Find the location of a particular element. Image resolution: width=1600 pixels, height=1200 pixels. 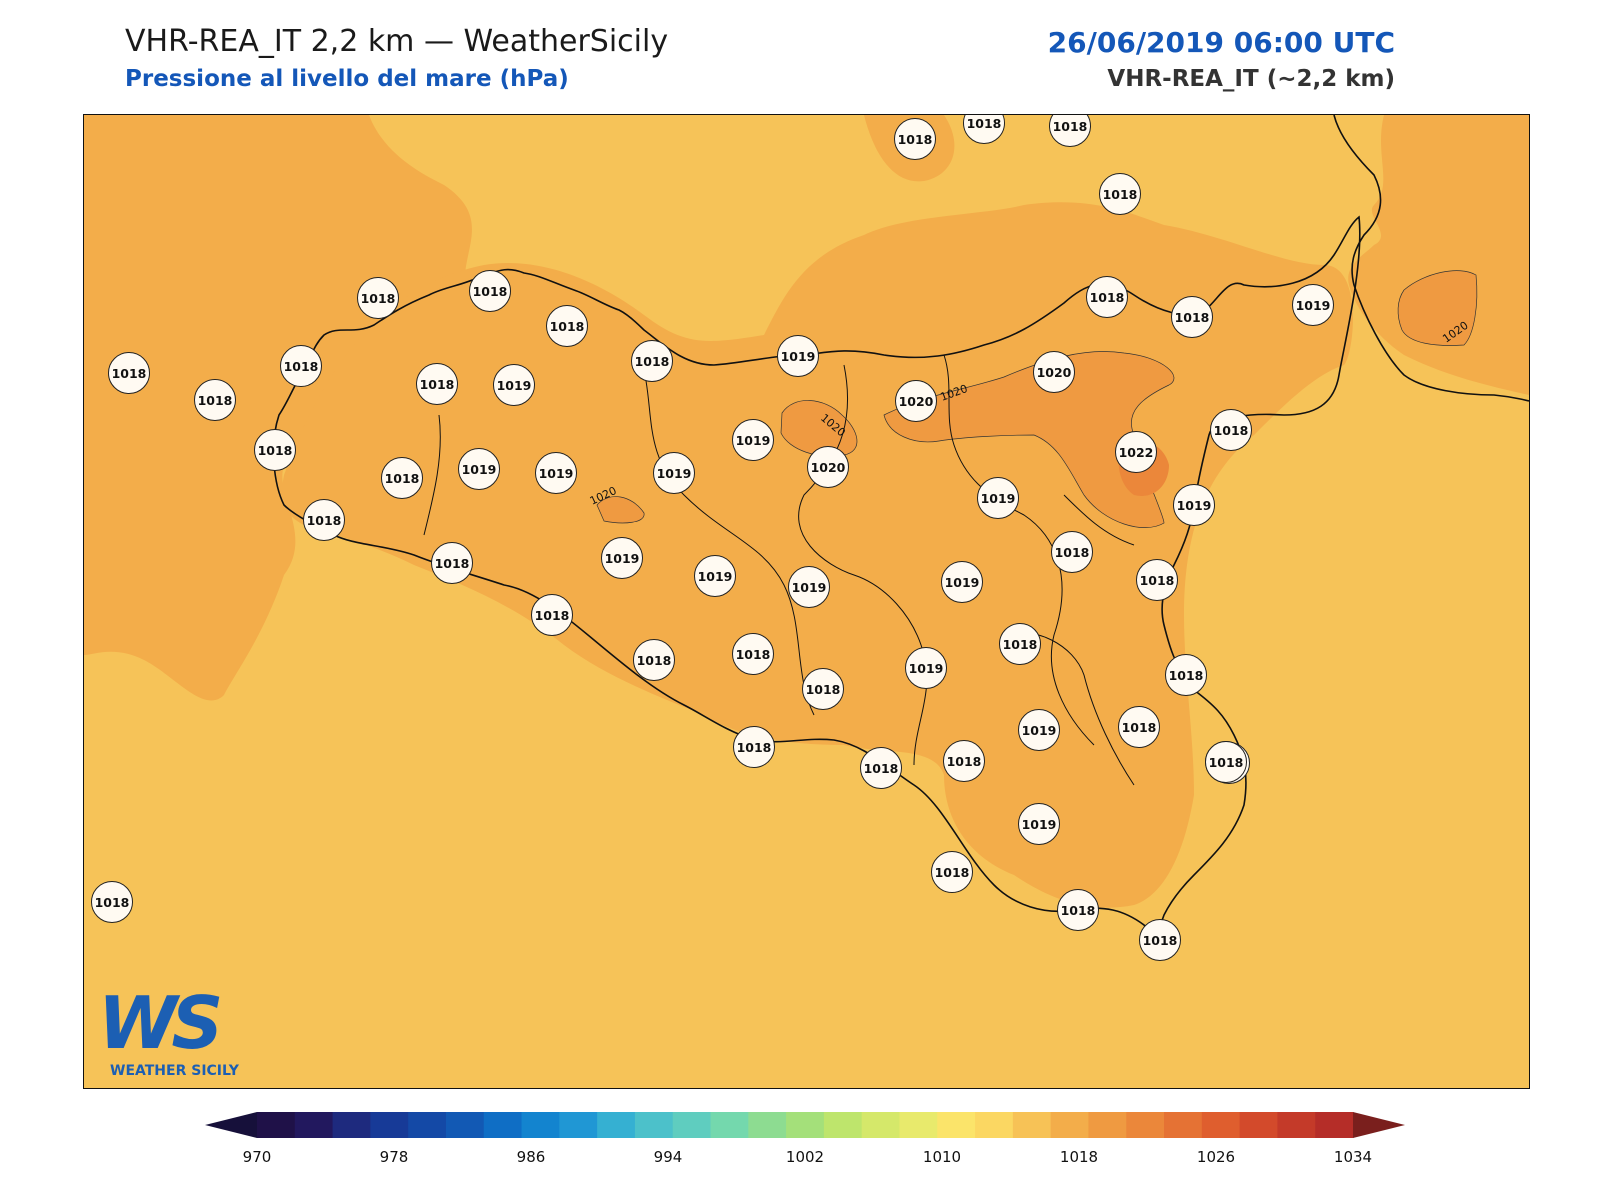

coastline-calabria is located at coordinates (1431, 258).